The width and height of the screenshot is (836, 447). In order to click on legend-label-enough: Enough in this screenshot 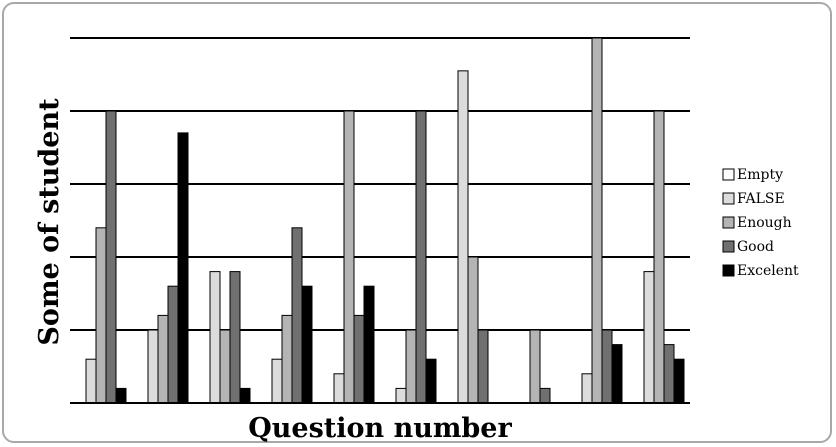, I will do `click(764, 223)`.